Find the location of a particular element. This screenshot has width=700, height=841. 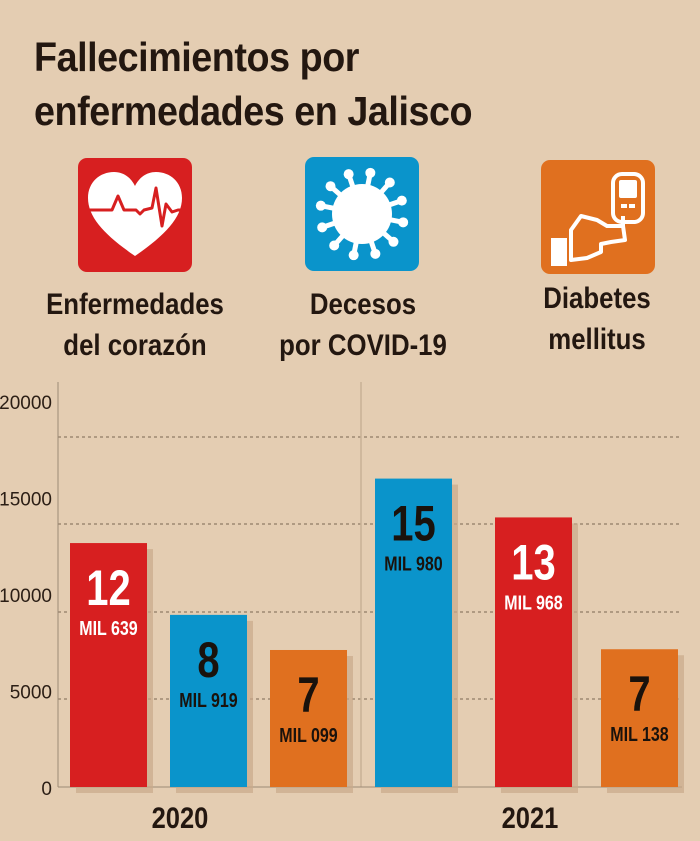

bar-value-label: 8 is located at coordinates (208, 660).